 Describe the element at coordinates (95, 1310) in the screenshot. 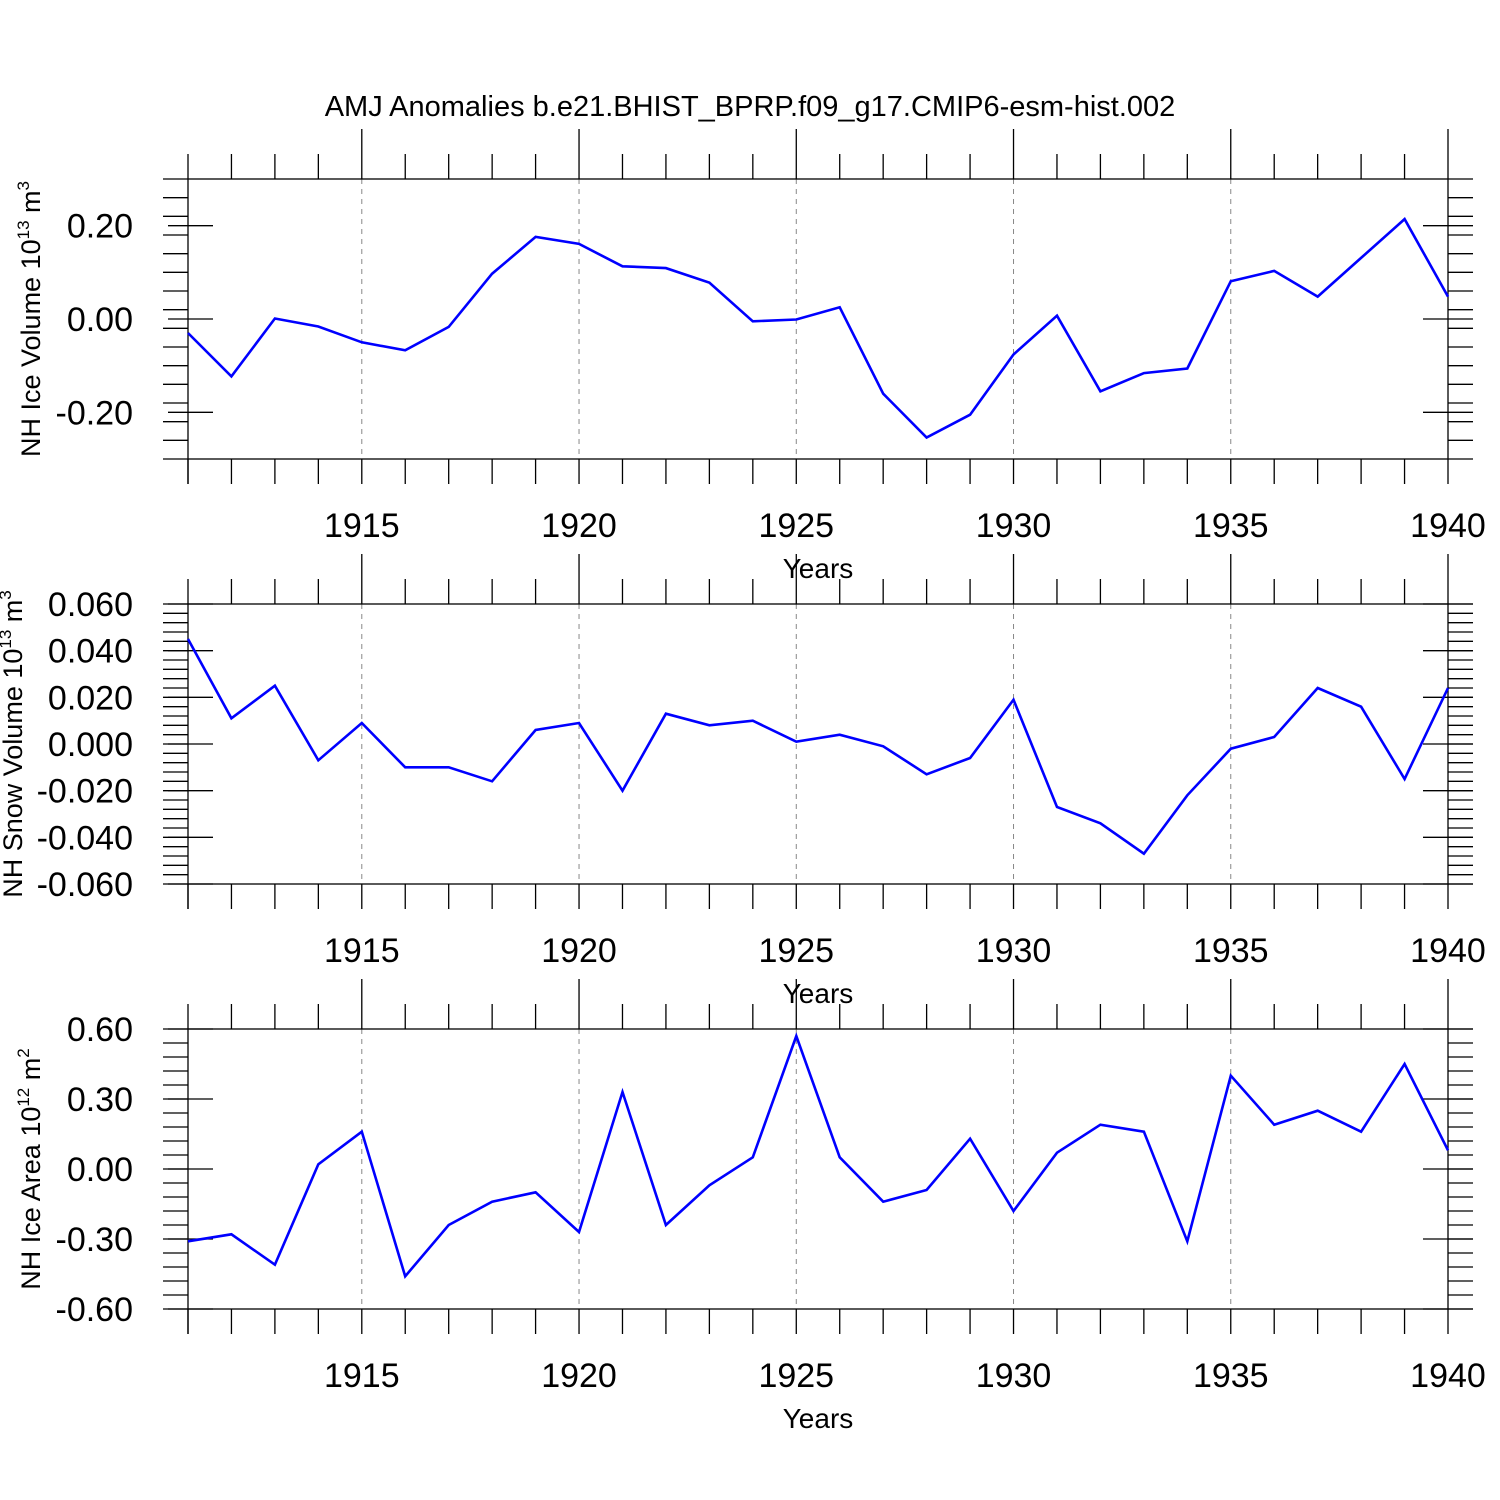

I see `y-tick-label: -0.60` at that location.